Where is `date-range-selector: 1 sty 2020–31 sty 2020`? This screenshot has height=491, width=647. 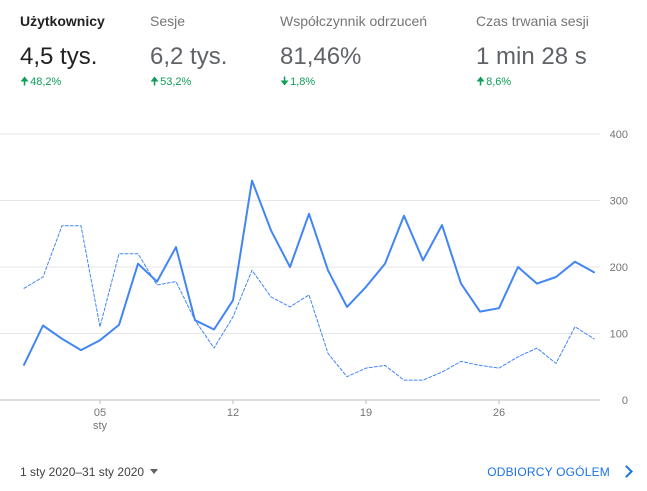 date-range-selector: 1 sty 2020–31 sty 2020 is located at coordinates (89, 472).